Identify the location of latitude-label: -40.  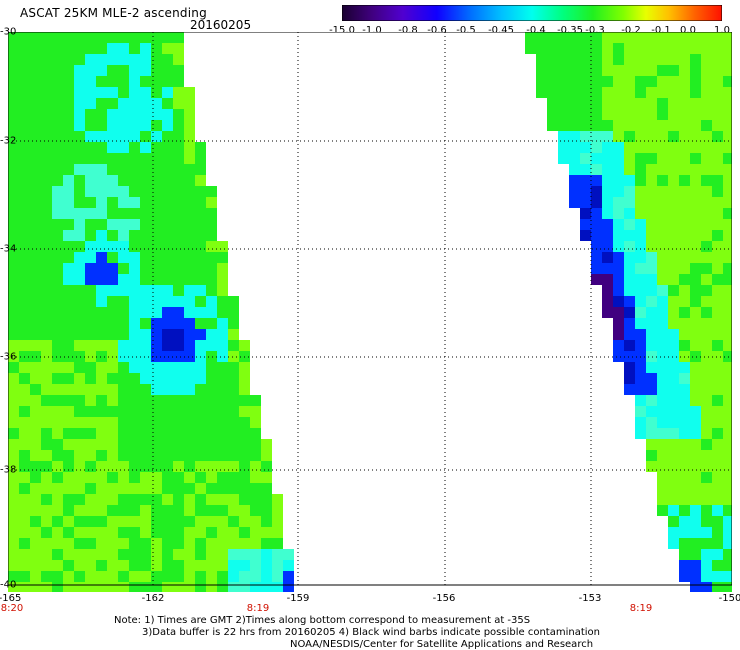
(8, 585).